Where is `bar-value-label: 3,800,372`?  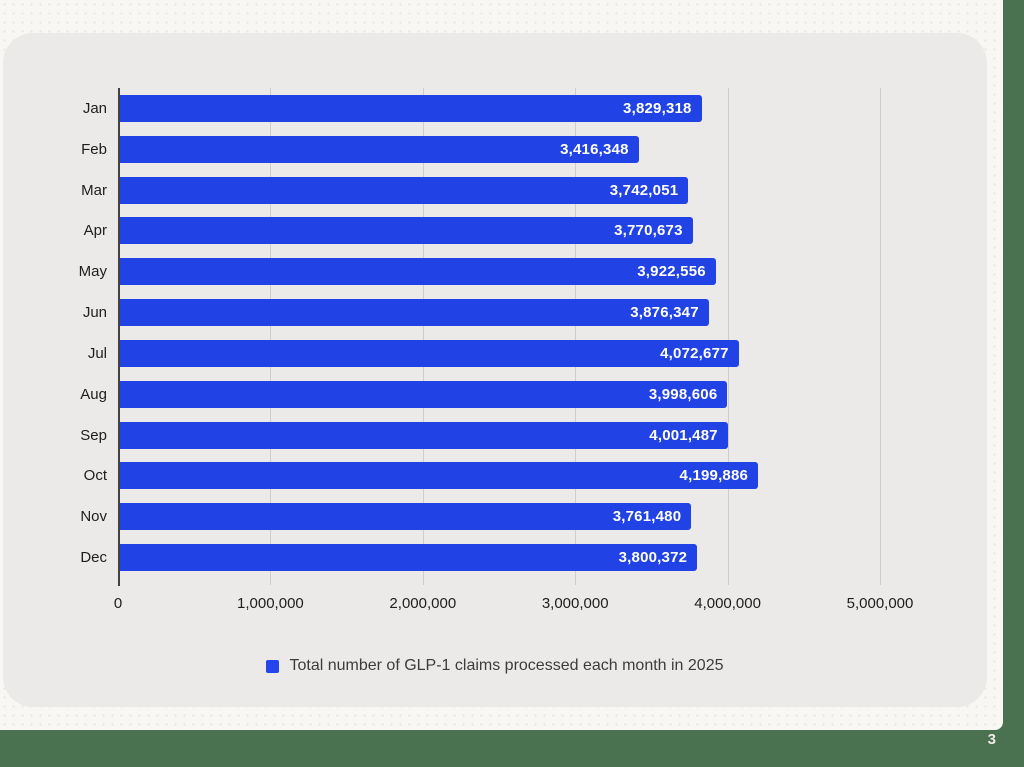 bar-value-label: 3,800,372 is located at coordinates (653, 558).